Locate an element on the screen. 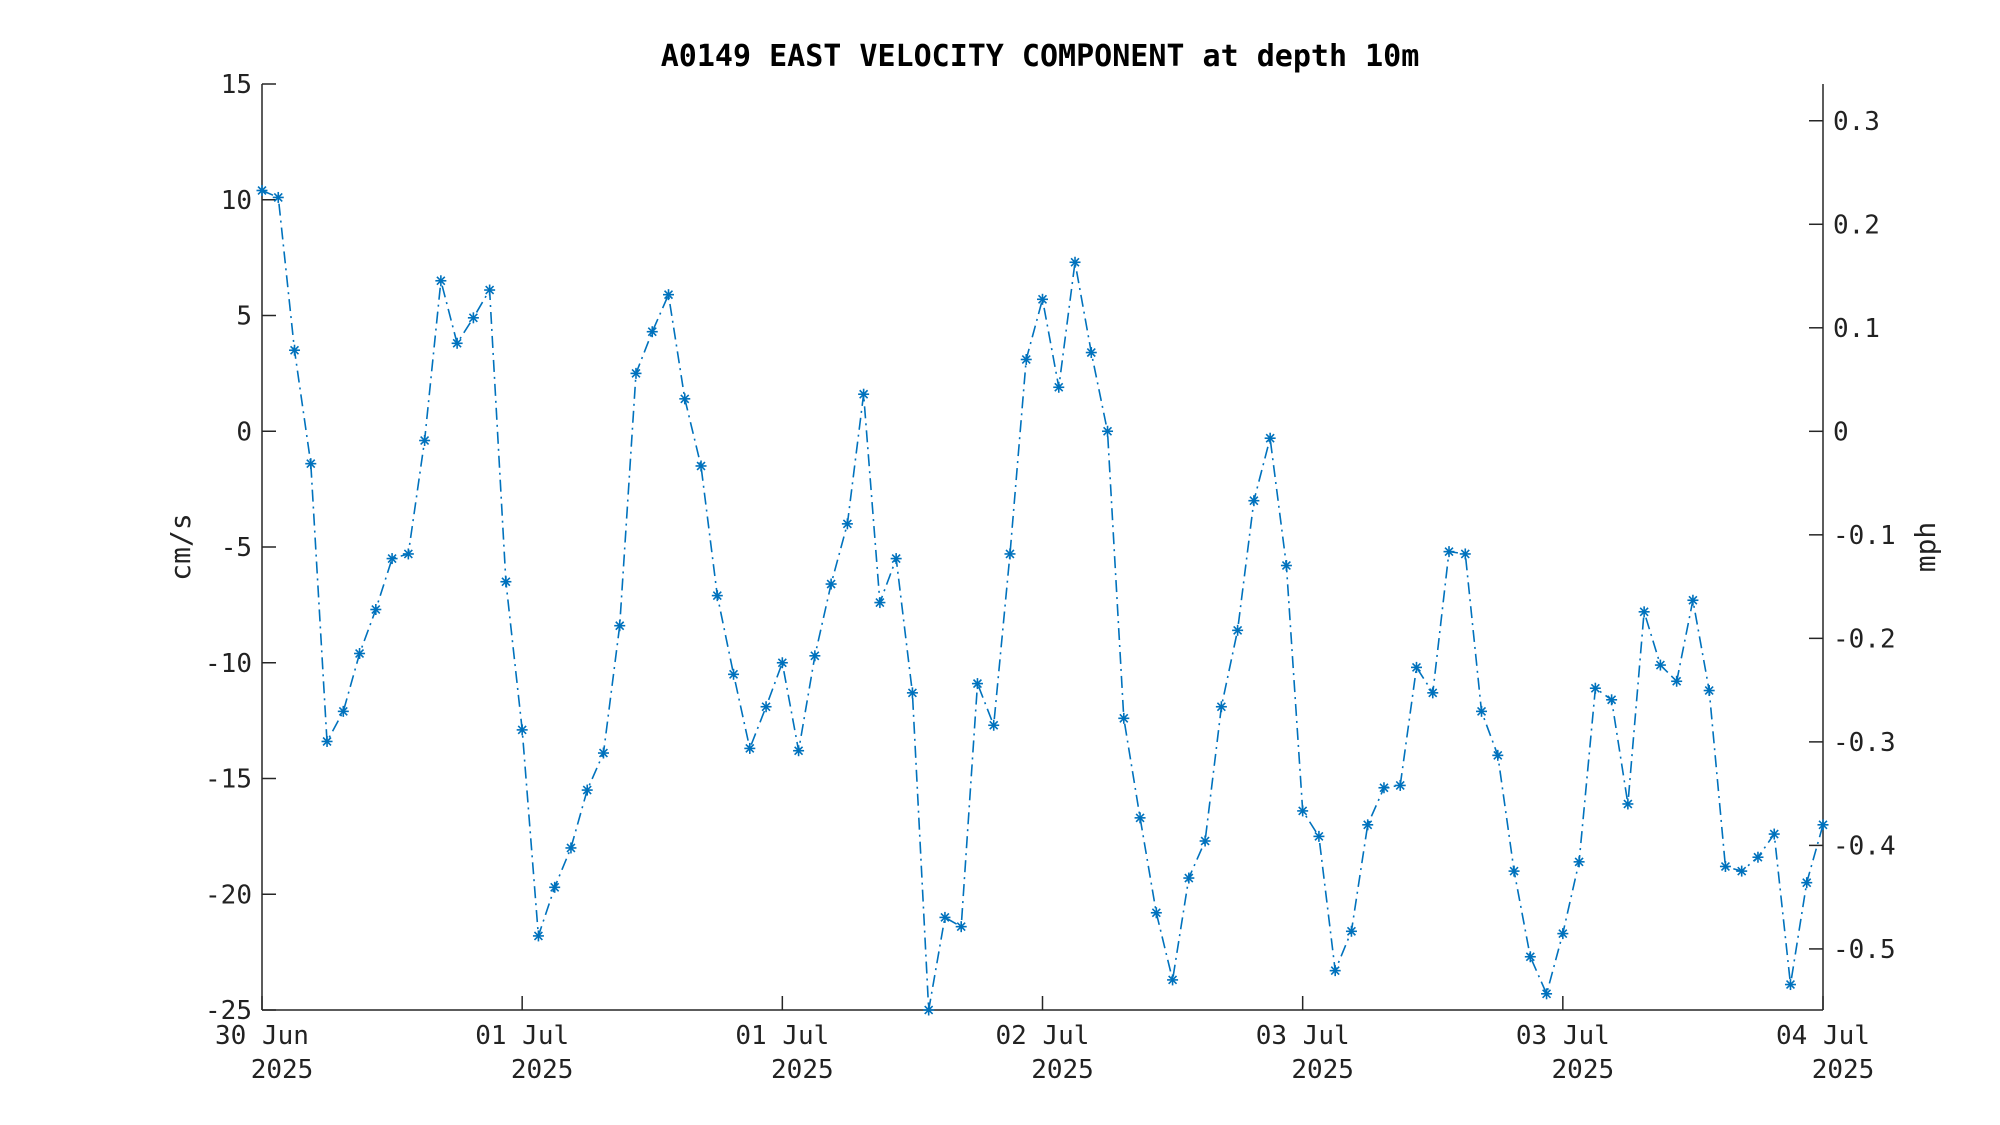 This screenshot has height=1125, width=2000. y-ticks-left: 15 10 5 0 -5 -10 -15 -20 -25 is located at coordinates (240, 548).